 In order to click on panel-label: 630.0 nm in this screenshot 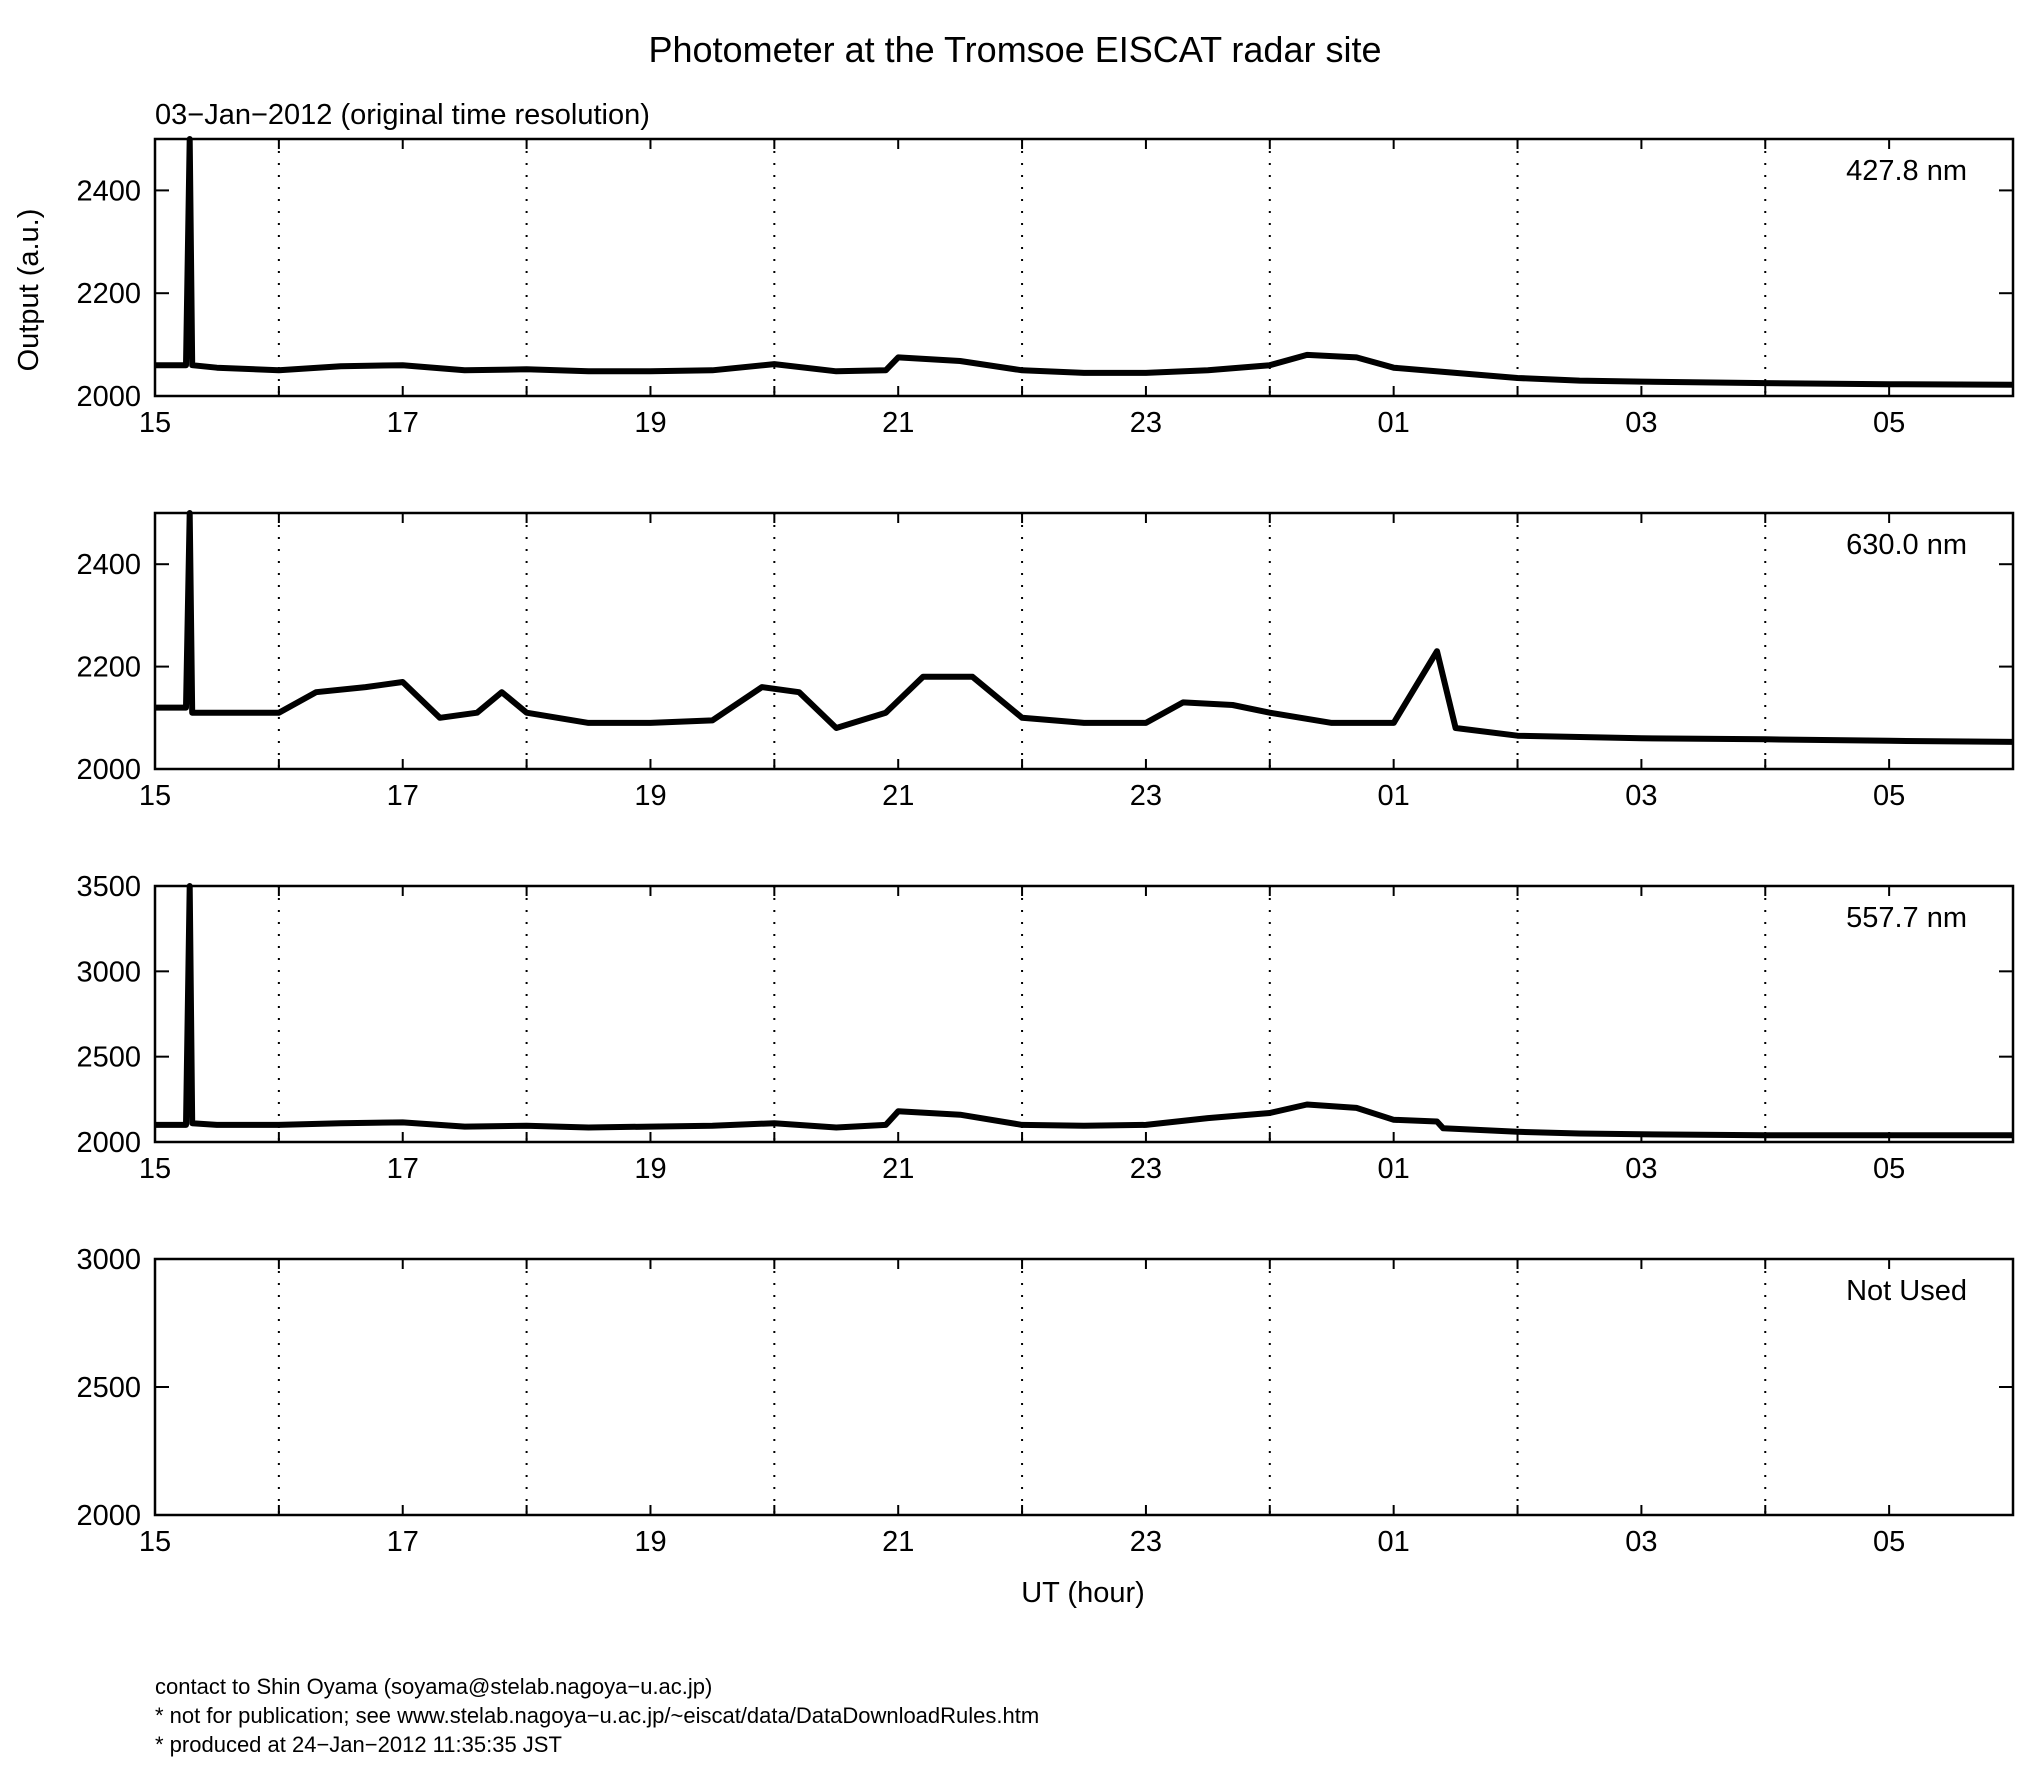, I will do `click(1906, 545)`.